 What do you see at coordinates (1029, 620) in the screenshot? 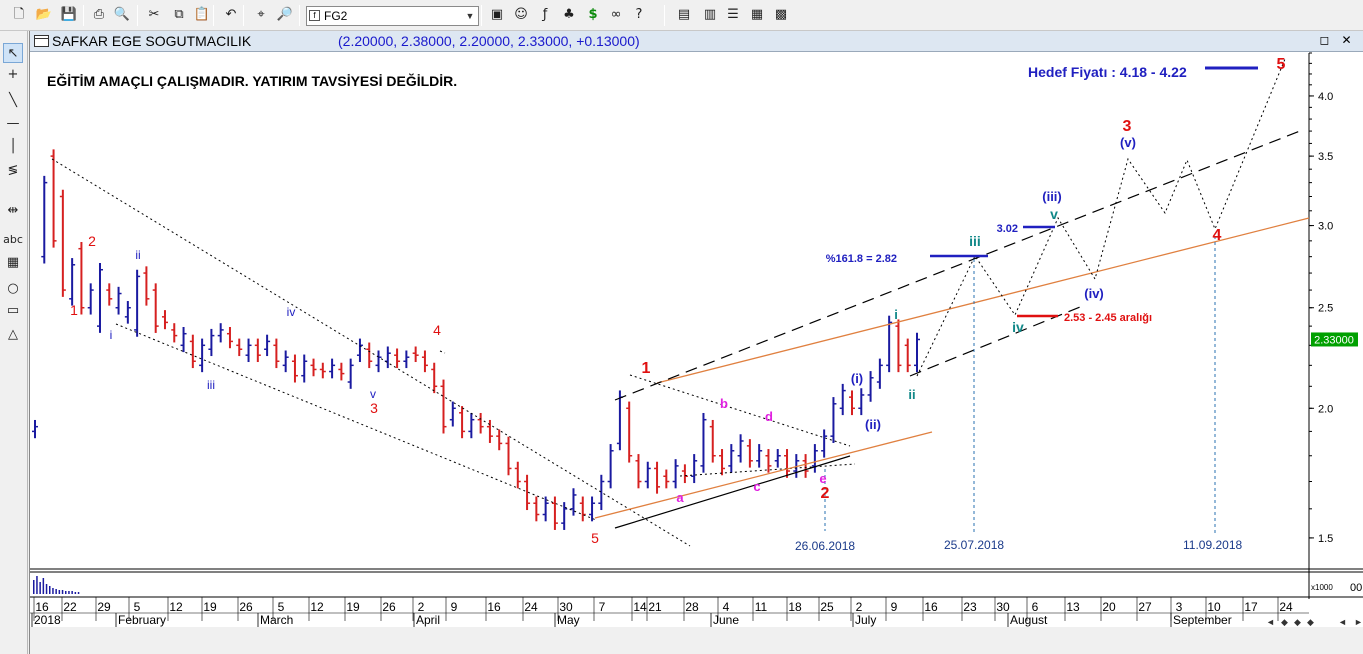
I see `x-month-label: August` at bounding box center [1029, 620].